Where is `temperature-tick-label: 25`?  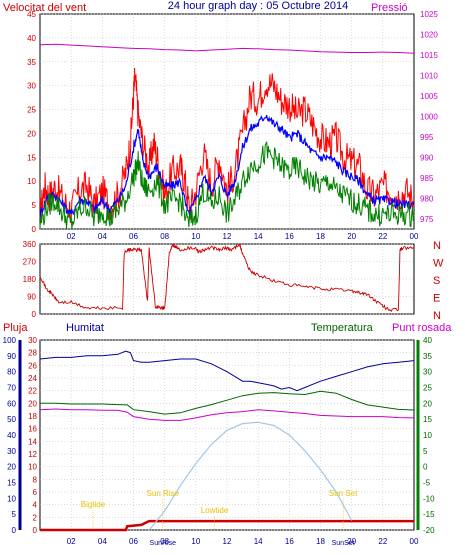
temperature-tick-label: 25 is located at coordinates (427, 388).